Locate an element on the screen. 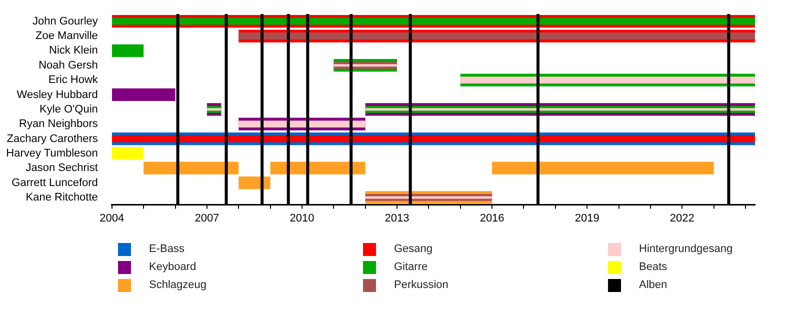 This screenshot has height=320, width=805. legend-label: Hintergrundgesang is located at coordinates (686, 249).